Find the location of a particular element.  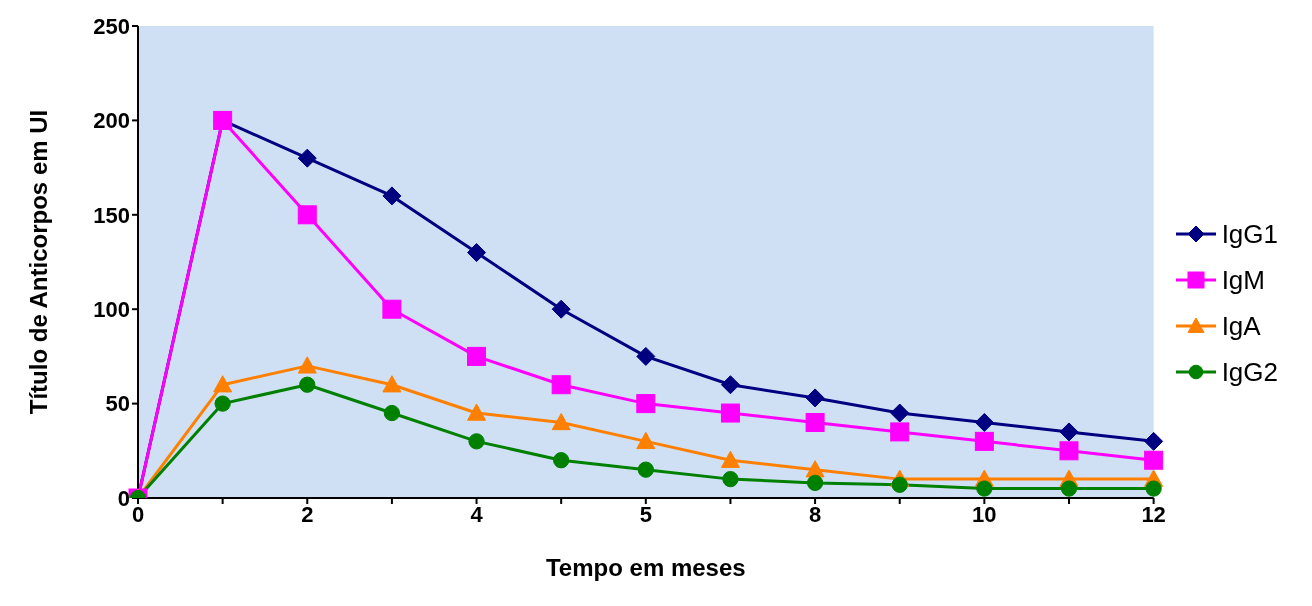

y-tick-label: 50 is located at coordinates (117, 404).